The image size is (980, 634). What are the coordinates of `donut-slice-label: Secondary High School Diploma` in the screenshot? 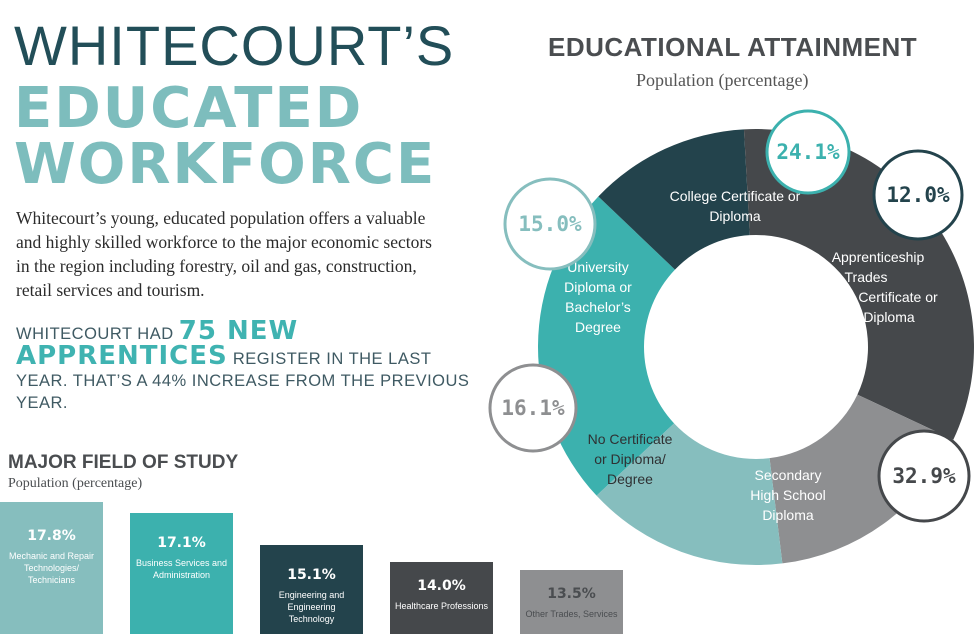 It's located at (788, 495).